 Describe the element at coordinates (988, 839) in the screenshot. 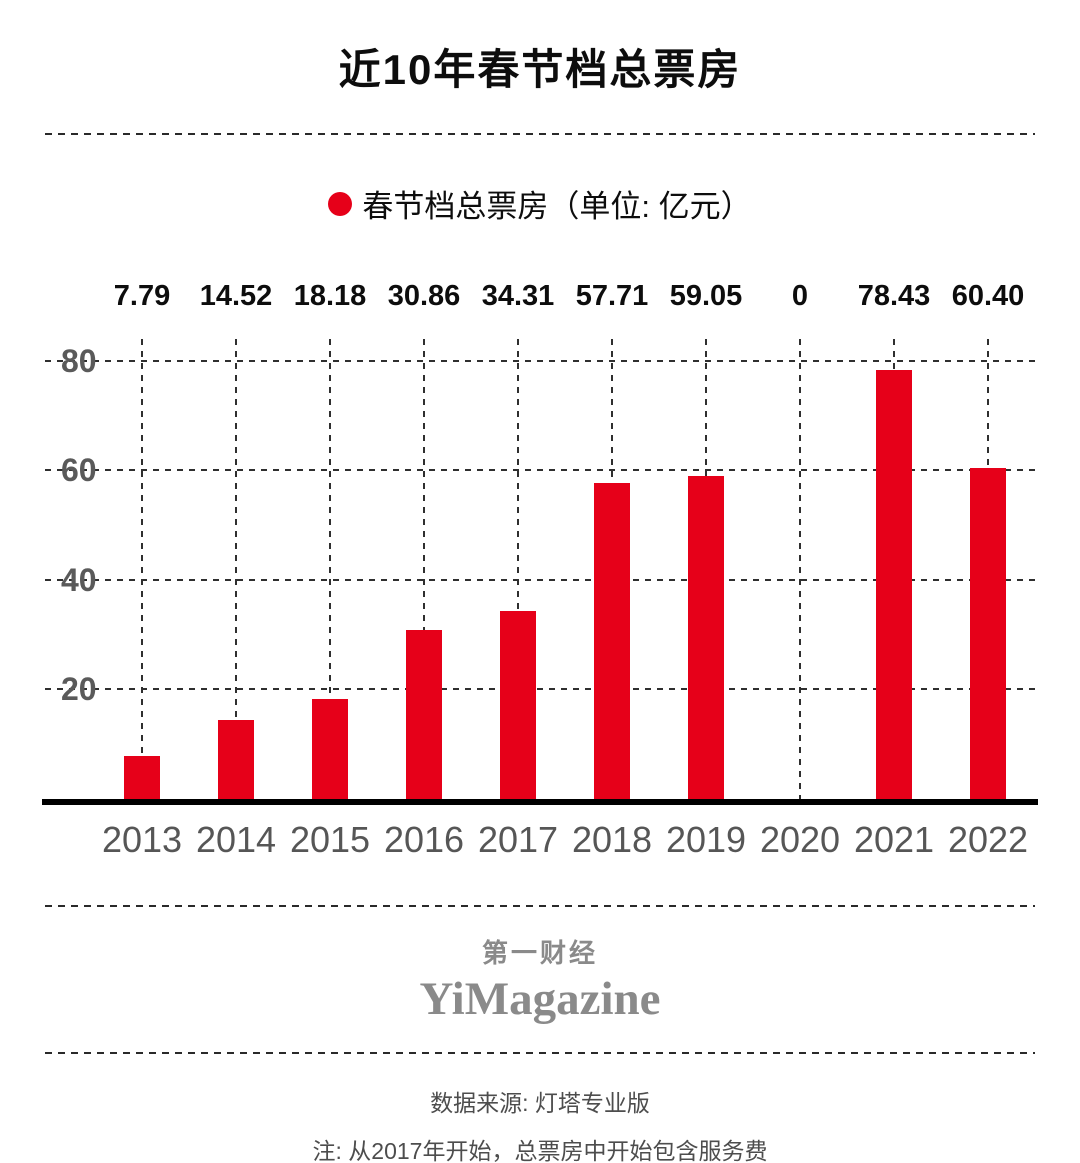

I see `x-tick-label: 2022` at that location.